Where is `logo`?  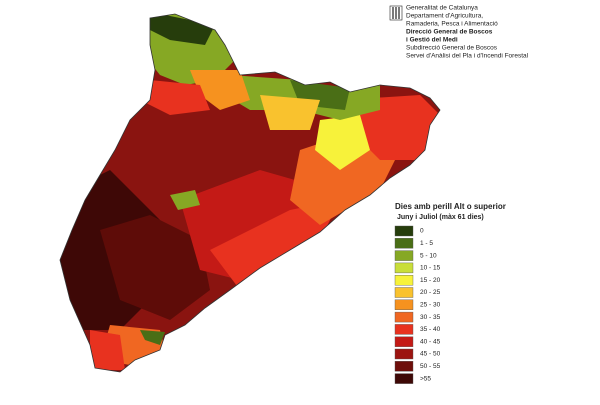
logo is located at coordinates (396, 13).